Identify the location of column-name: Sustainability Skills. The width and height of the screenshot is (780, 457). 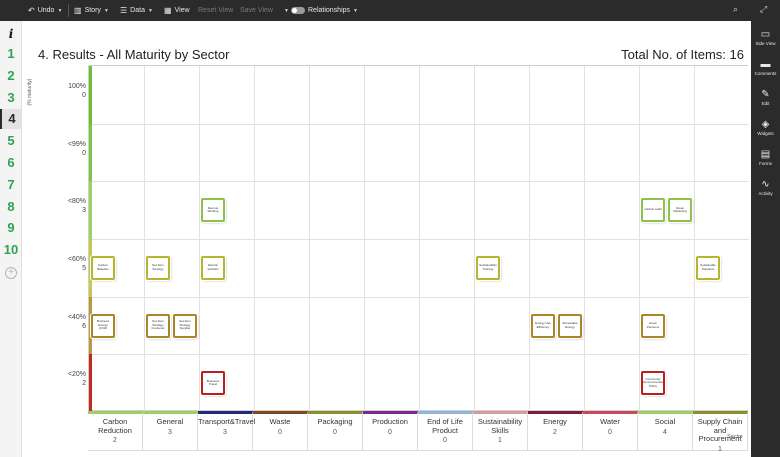
(500, 426).